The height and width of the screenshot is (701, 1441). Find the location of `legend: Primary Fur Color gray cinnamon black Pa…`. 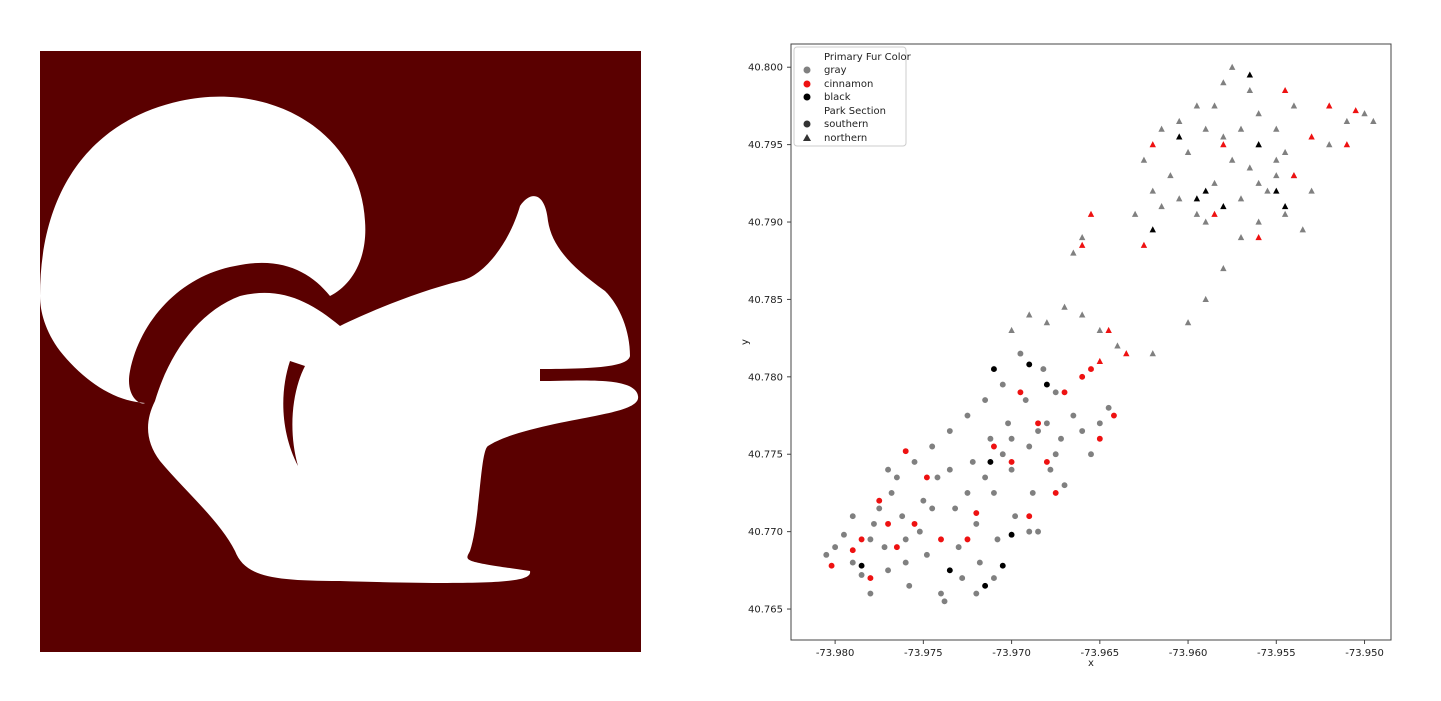

legend: Primary Fur Color gray cinnamon black Pa… is located at coordinates (852, 96).